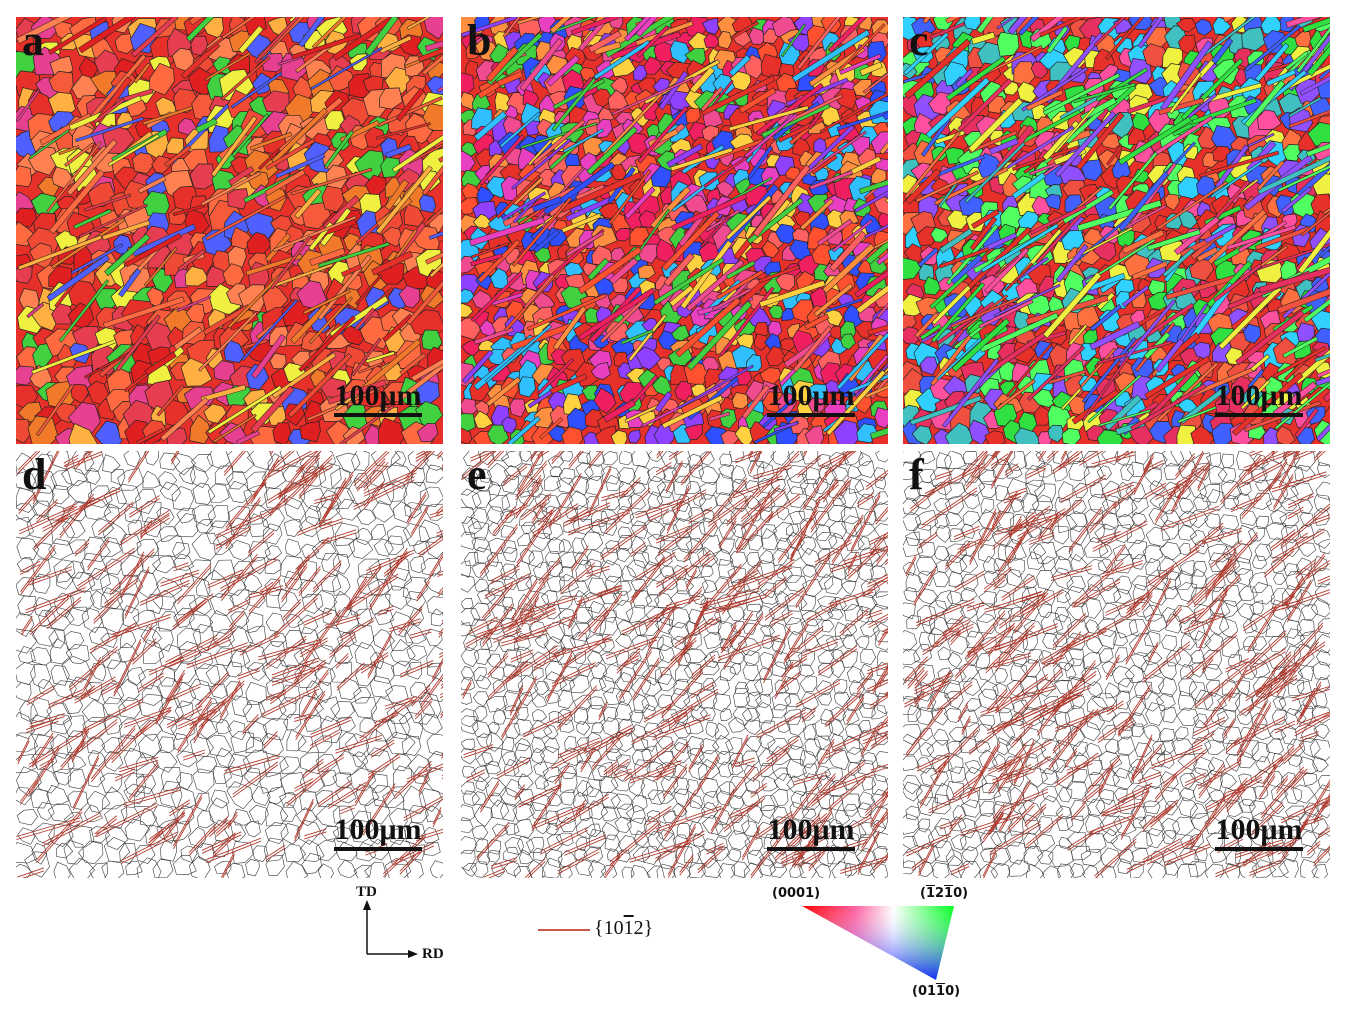 Image resolution: width=1345 pixels, height=1021 pixels. What do you see at coordinates (811, 415) in the screenshot?
I see `scale-line-b` at bounding box center [811, 415].